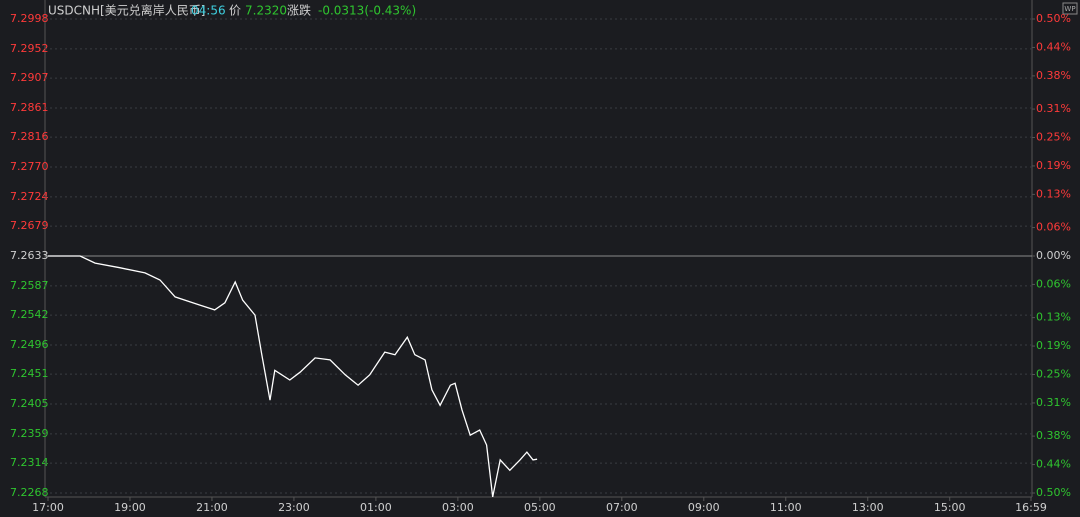 Image resolution: width=1080 pixels, height=517 pixels. Describe the element at coordinates (208, 11) in the screenshot. I see `time: 04:56` at that location.